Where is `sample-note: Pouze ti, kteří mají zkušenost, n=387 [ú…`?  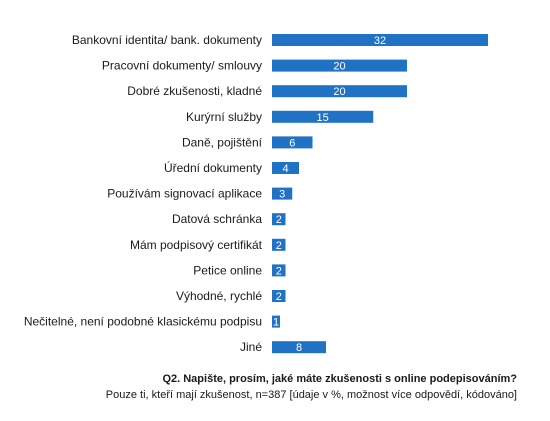 sample-note: Pouze ti, kteří mají zkušenost, n=387 [ú… is located at coordinates (311, 395).